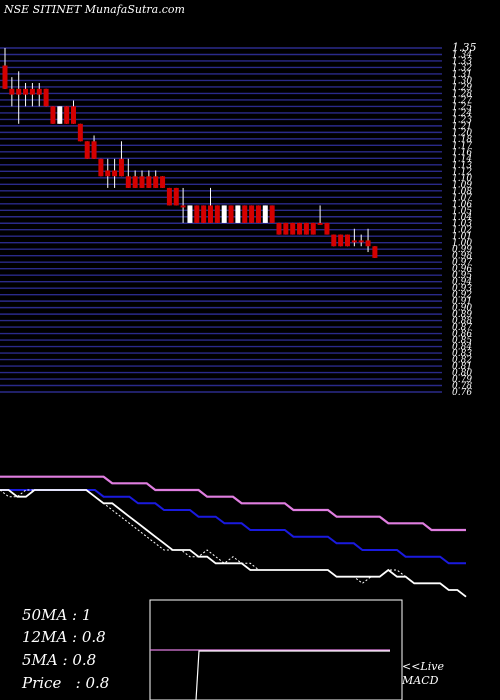 The height and width of the screenshot is (700, 500). Describe the element at coordinates (64, 637) in the screenshot. I see `legend-ma12: 12MA : 0.8` at that location.